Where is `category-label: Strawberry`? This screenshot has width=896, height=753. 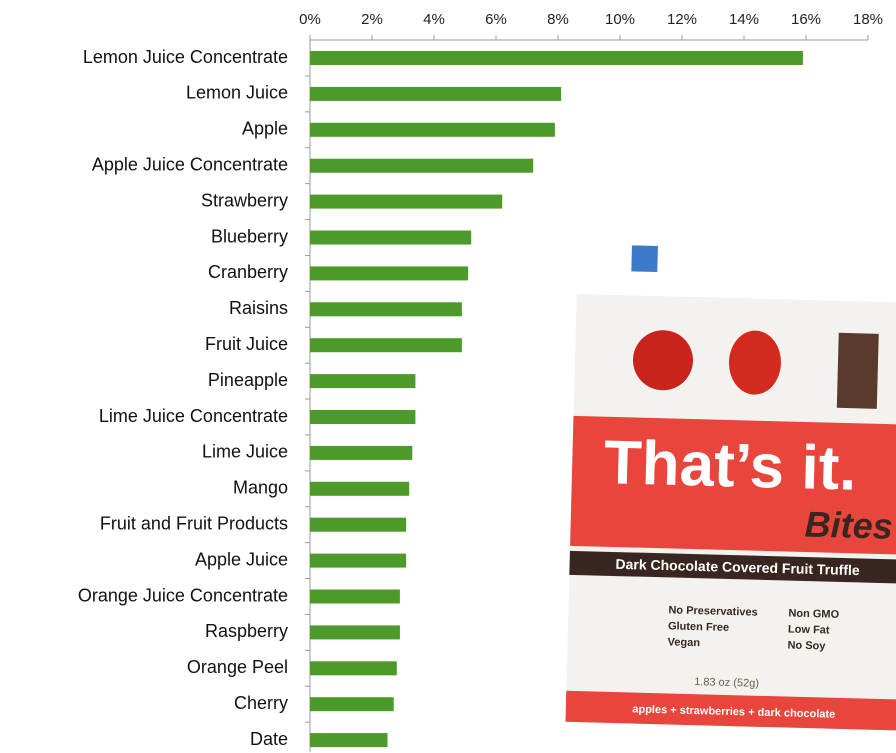
category-label: Strawberry is located at coordinates (244, 200).